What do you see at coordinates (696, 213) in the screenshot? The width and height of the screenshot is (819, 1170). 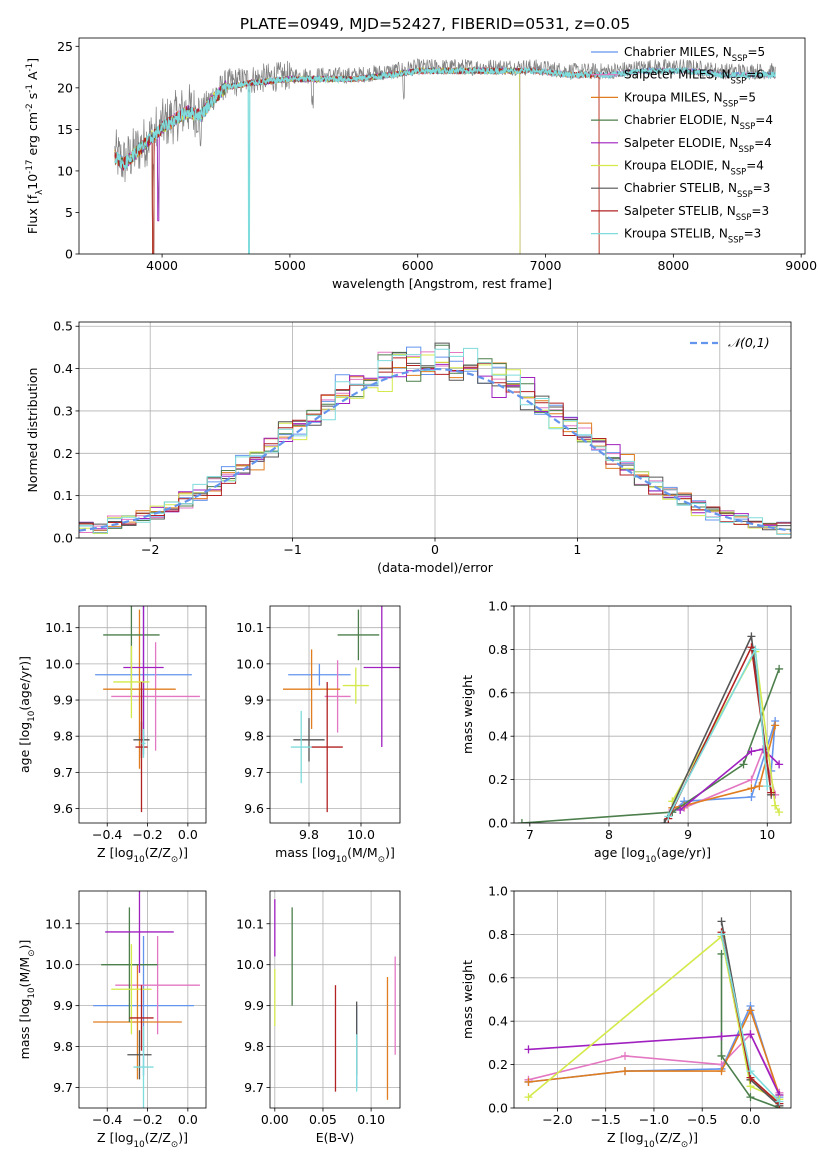 I see `legend-label: Salpeter STELIB, NSSP=3` at bounding box center [696, 213].